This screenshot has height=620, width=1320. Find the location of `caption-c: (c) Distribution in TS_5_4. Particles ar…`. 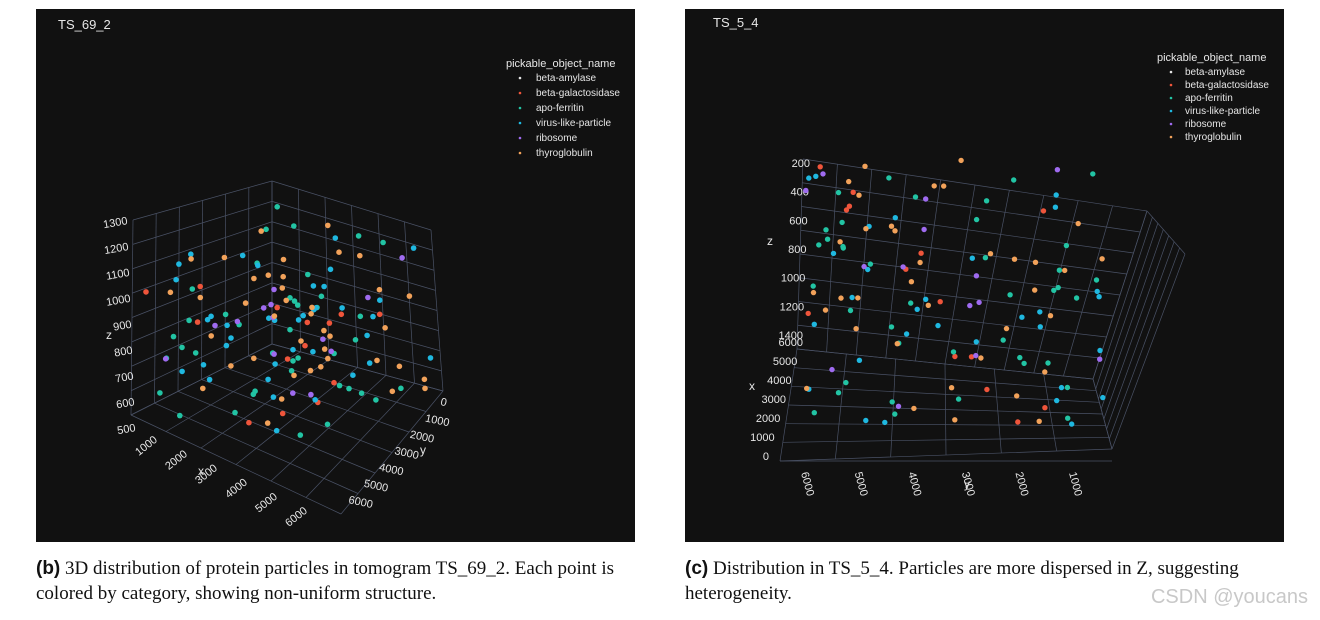

caption-c: (c) Distribution in TS_5_4. Particles ar… is located at coordinates (990, 581).